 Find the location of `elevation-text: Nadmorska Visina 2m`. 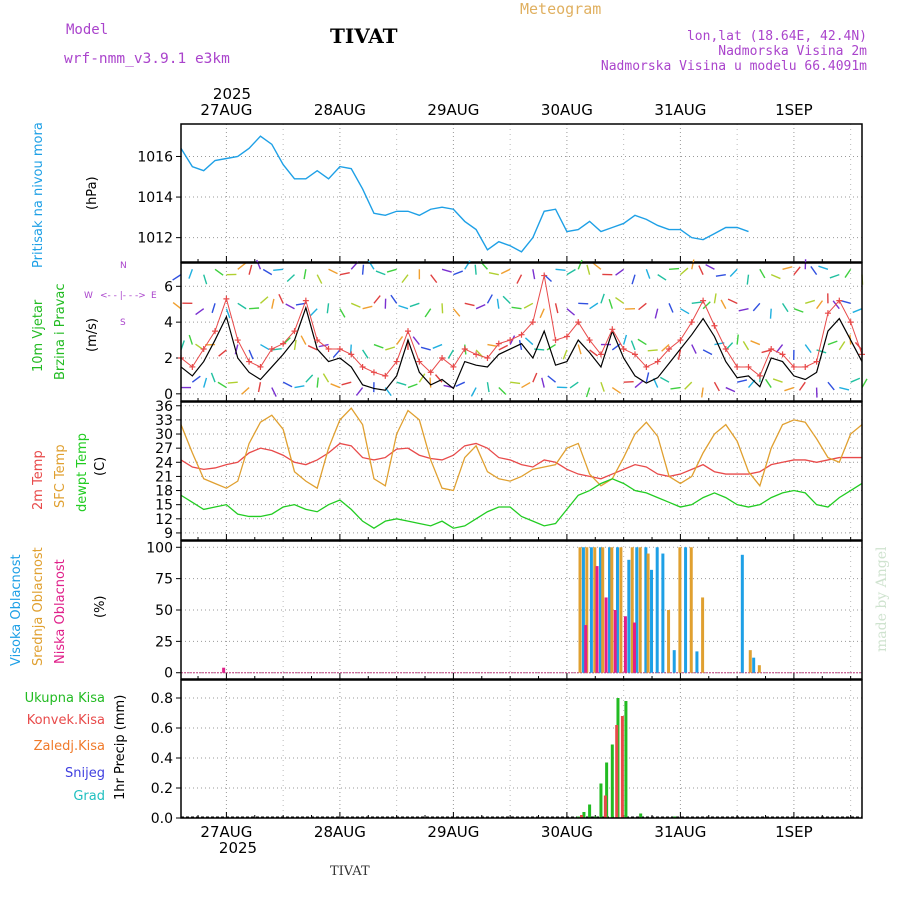

elevation-text: Nadmorska Visina 2m is located at coordinates (792, 51).